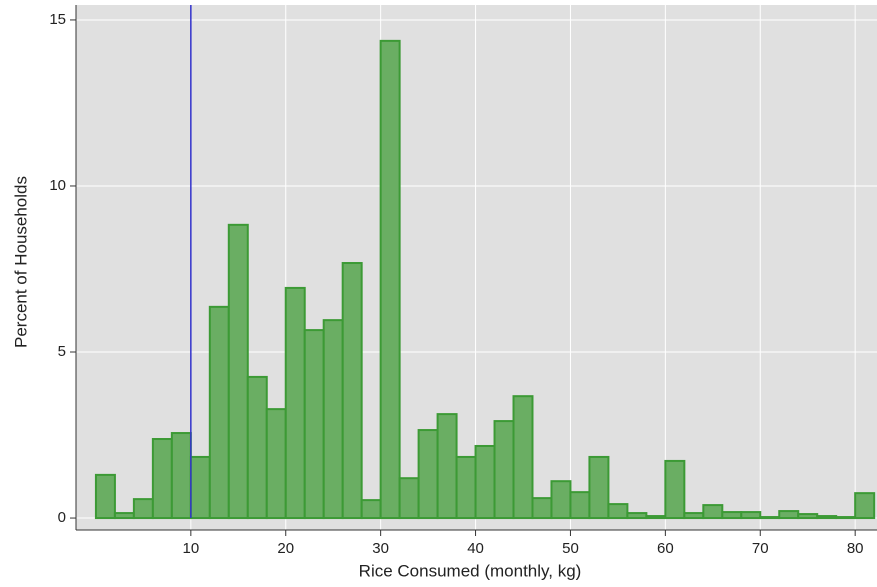 The image size is (877, 587). Describe the element at coordinates (190, 548) in the screenshot. I see `x-tick-label: 10` at that location.